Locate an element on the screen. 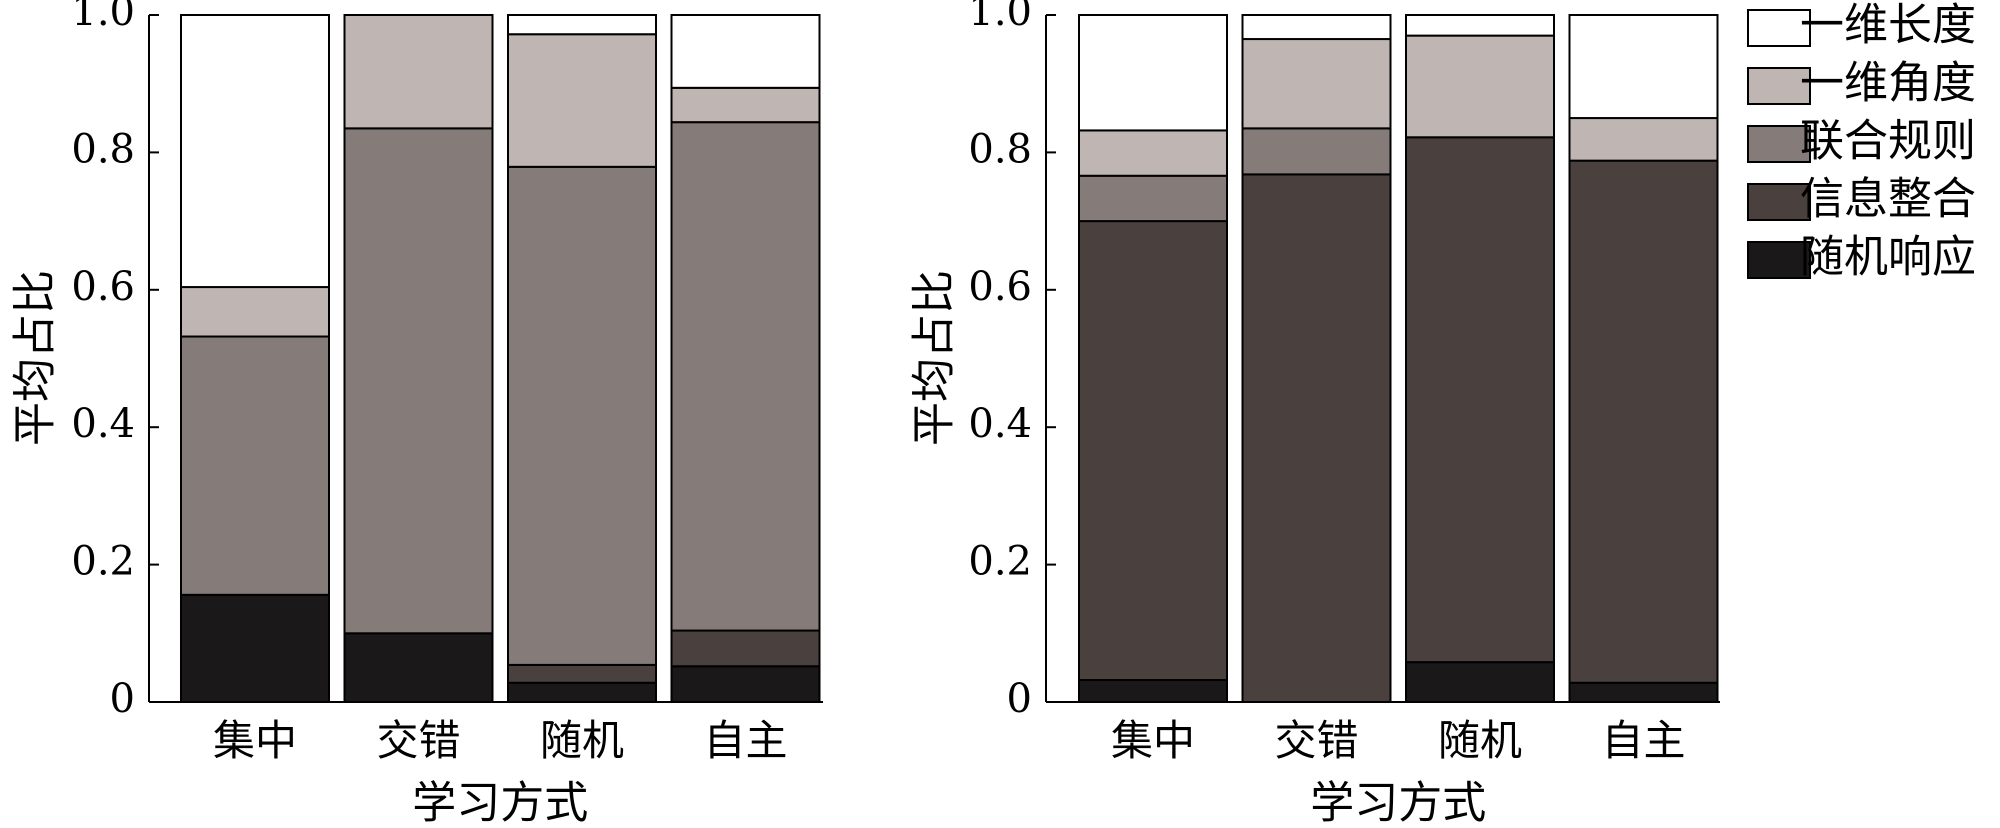  legend-label: 联合规则 is located at coordinates (1888, 141).